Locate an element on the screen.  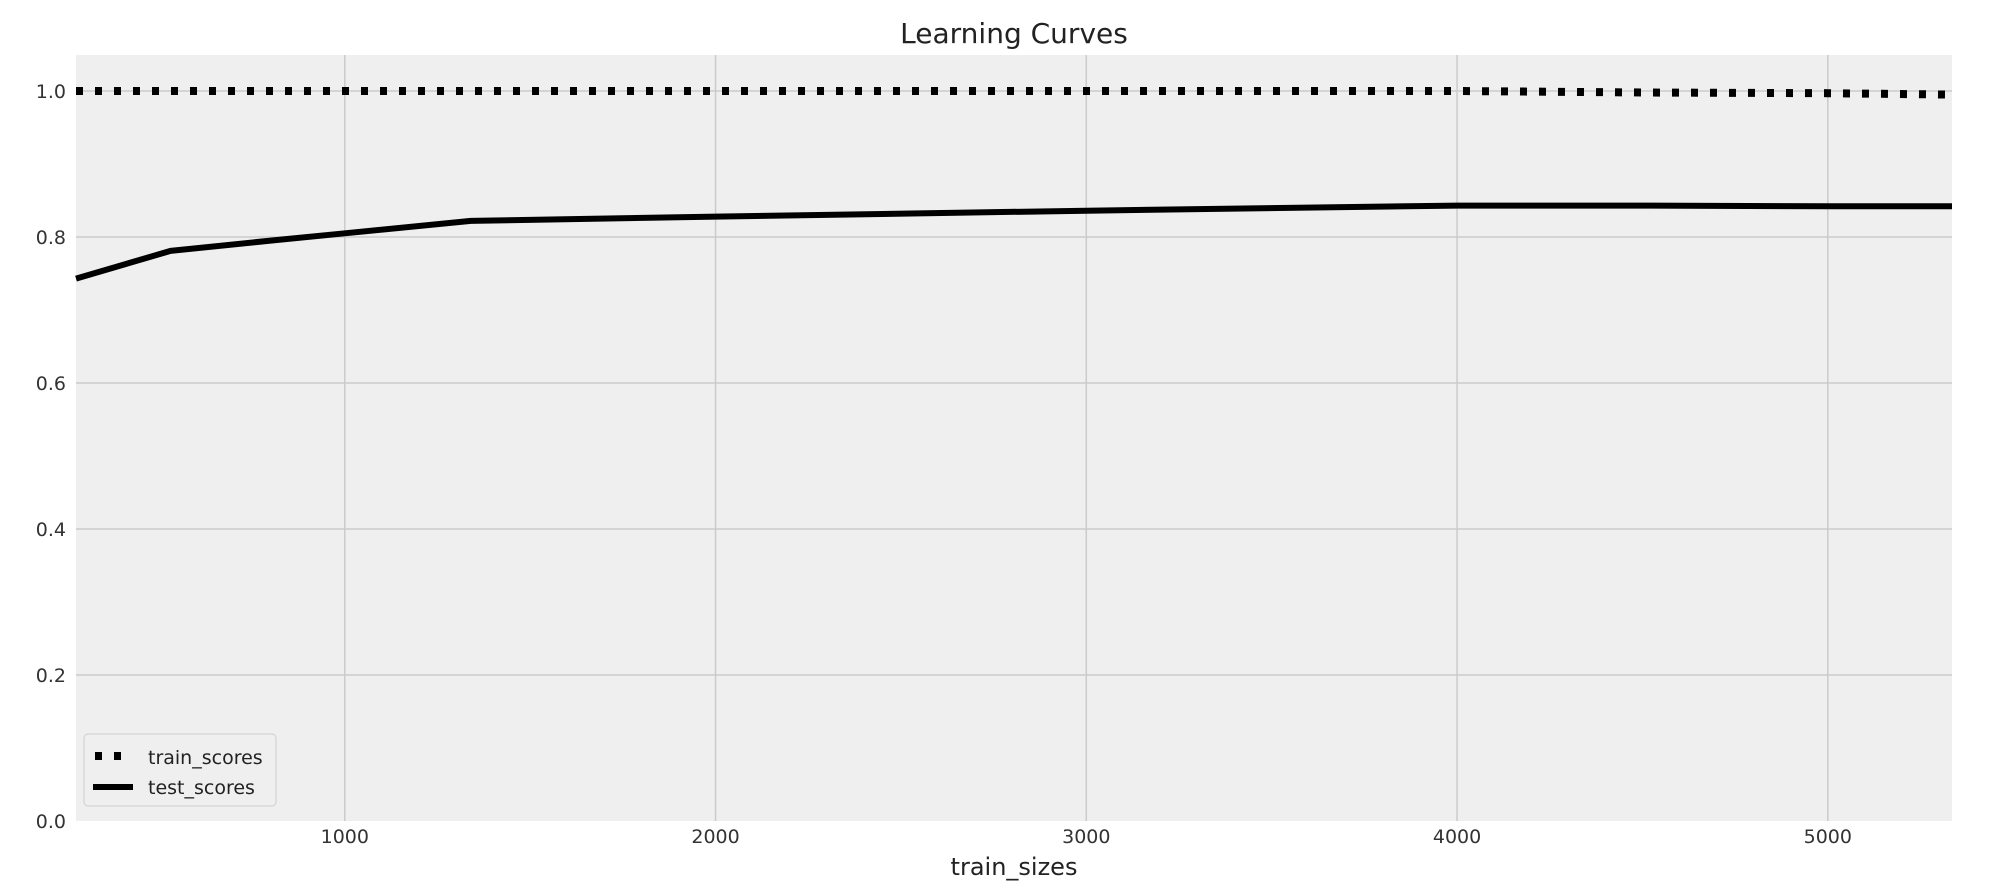
legend-label-train-scores: train_scores is located at coordinates (205, 758).